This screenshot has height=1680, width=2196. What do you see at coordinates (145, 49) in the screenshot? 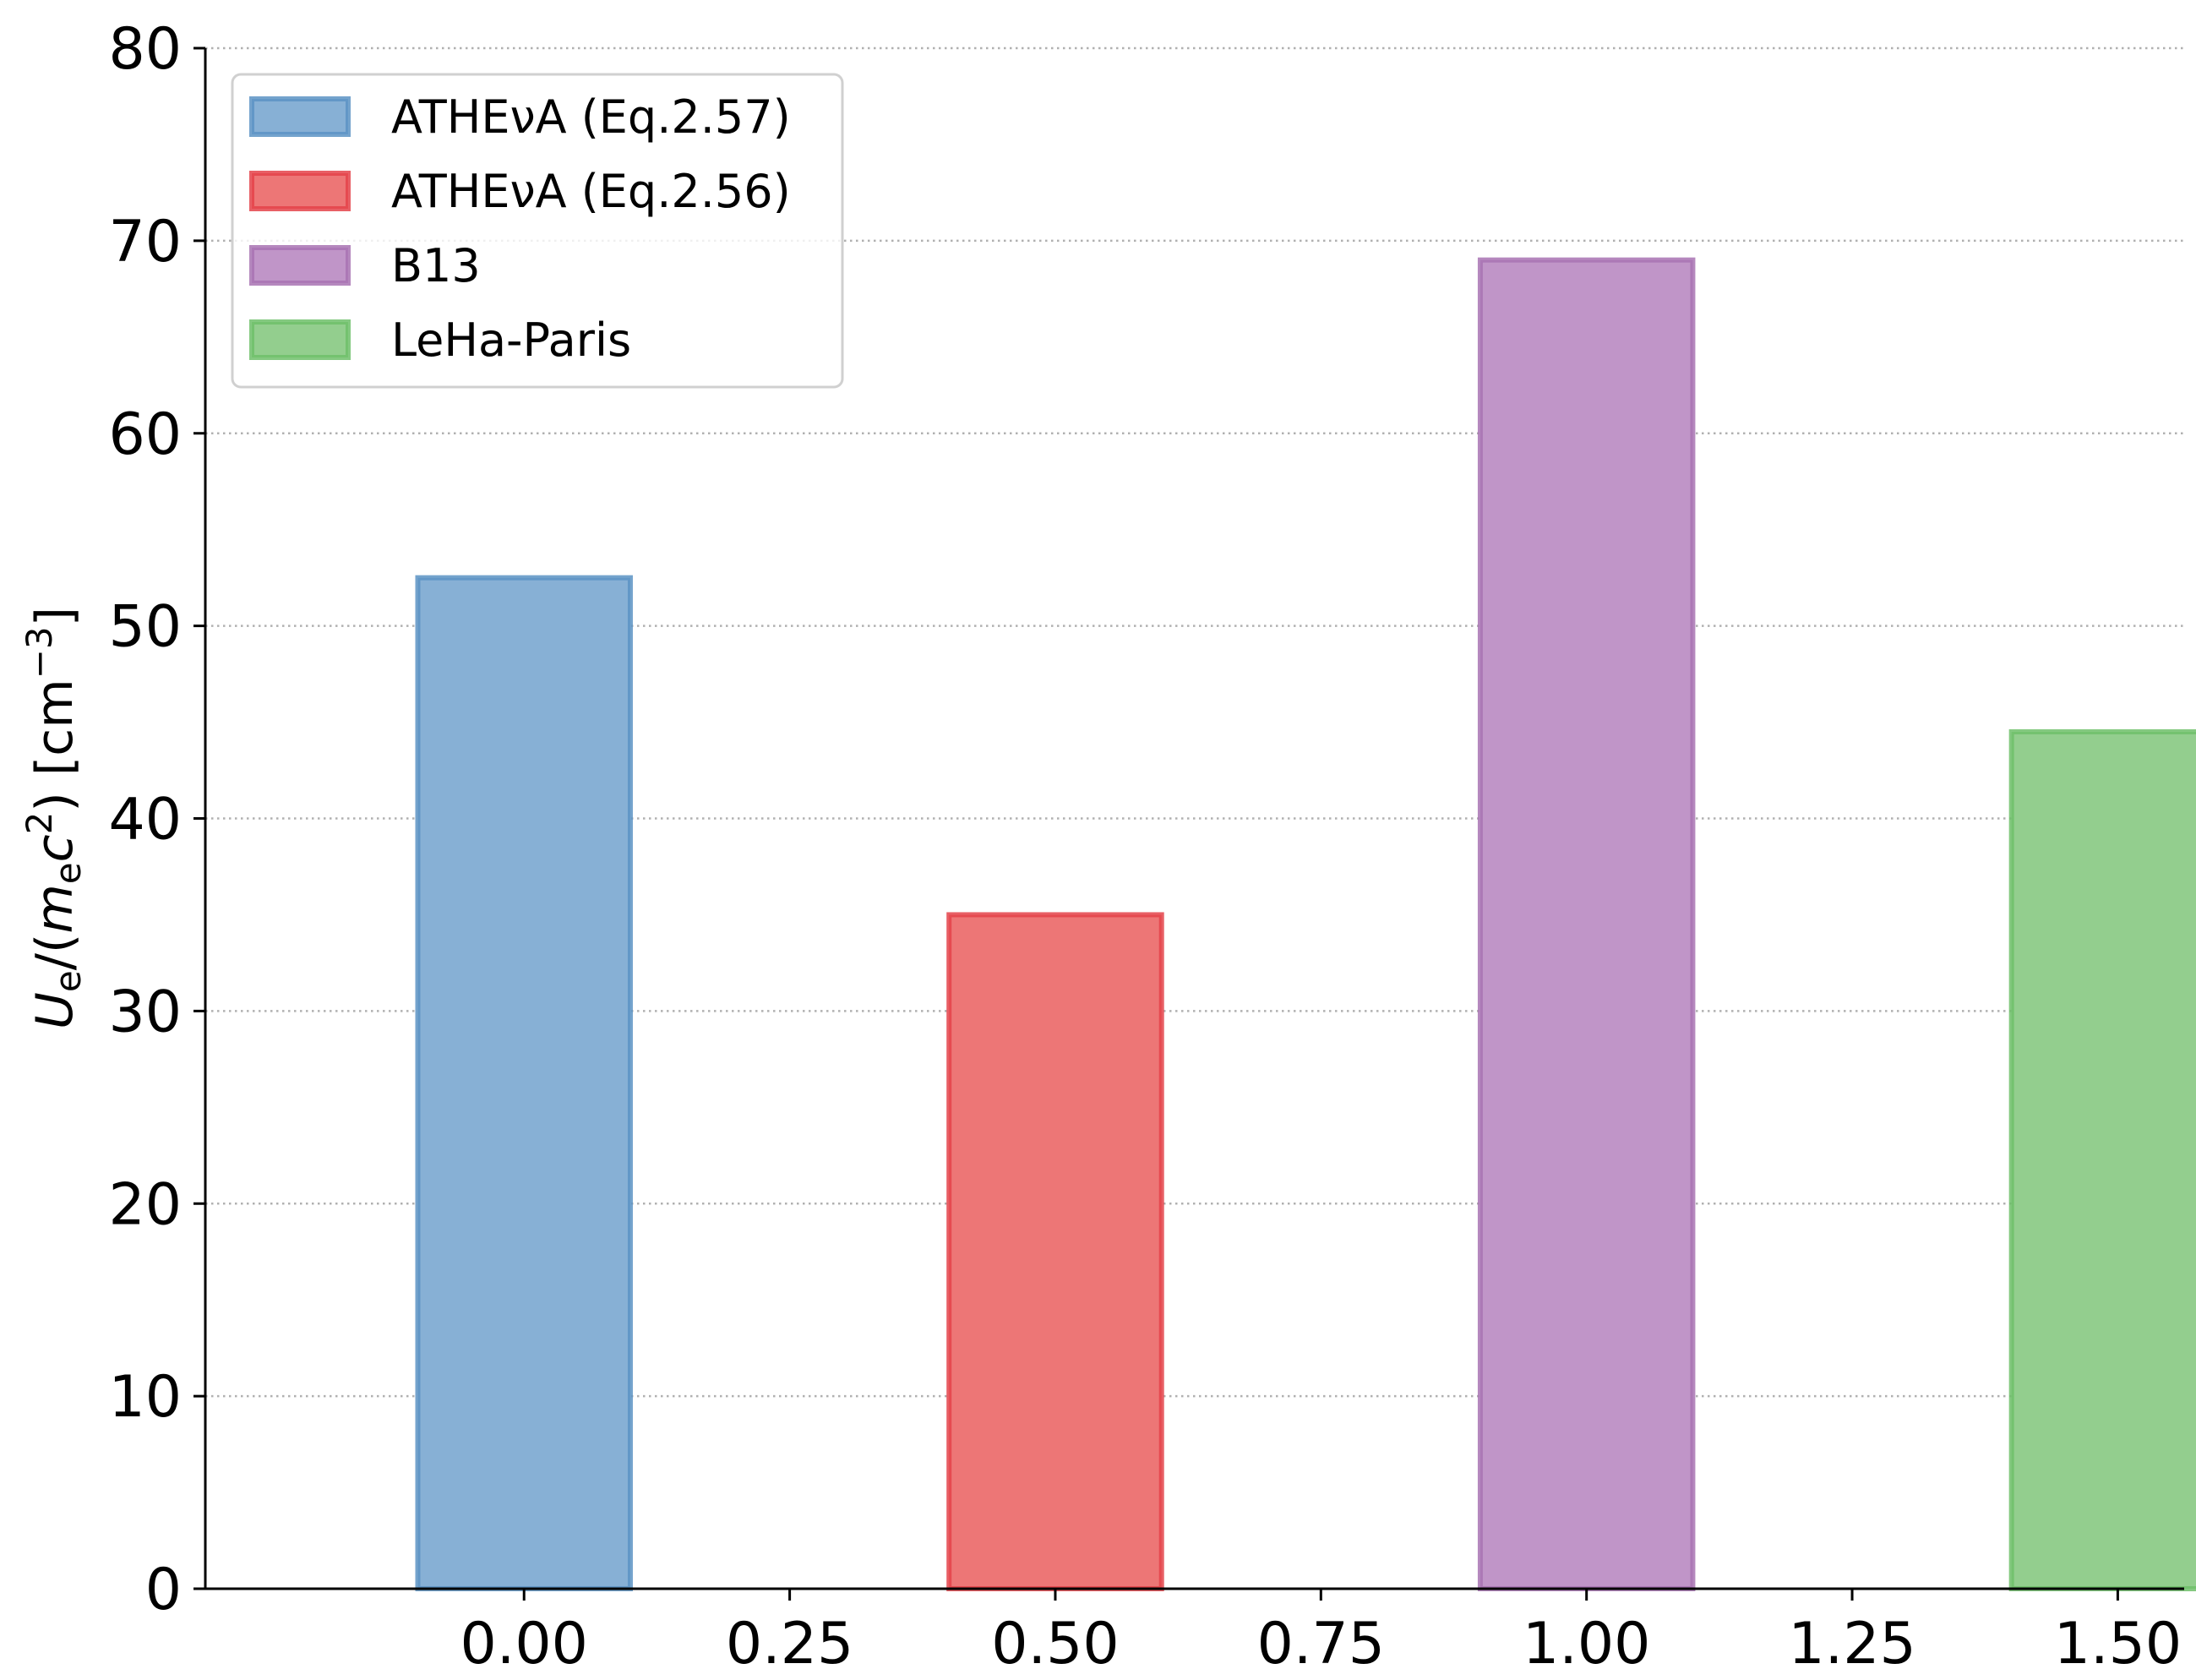
I see `y-tick-label: 80` at bounding box center [145, 49].